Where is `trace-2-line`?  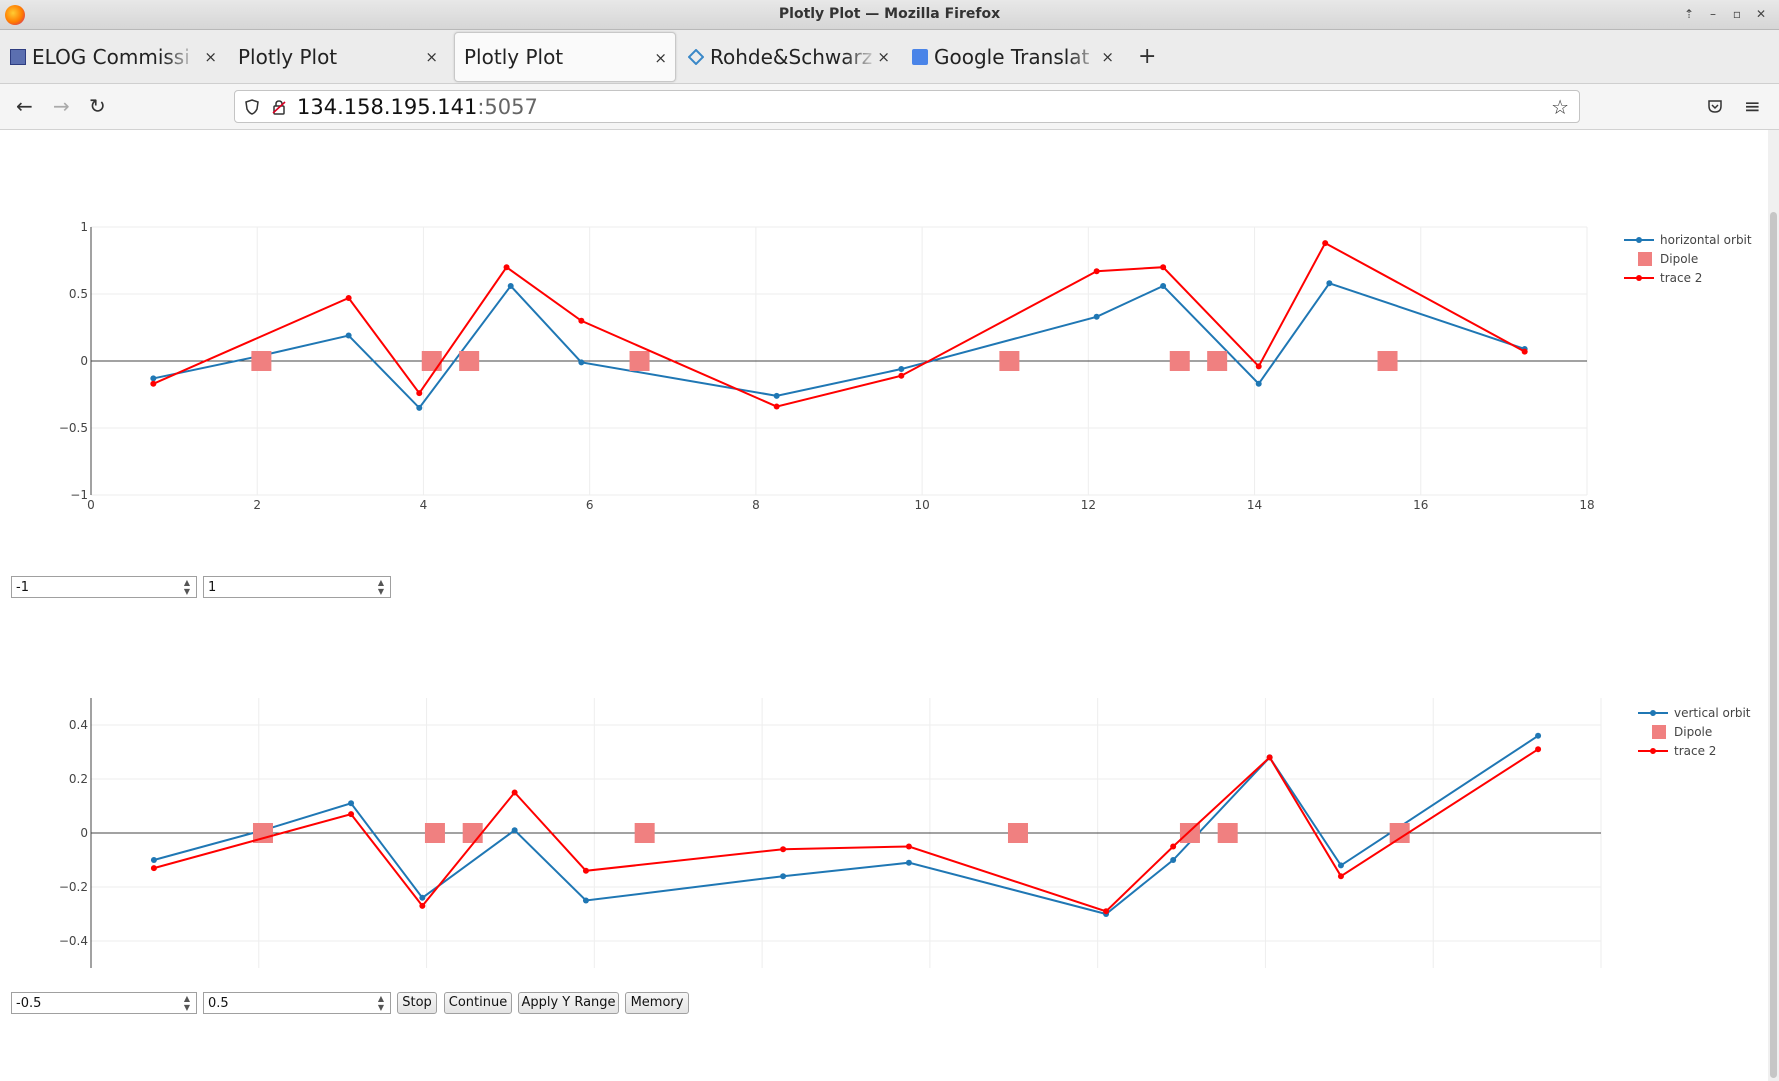 trace-2-line is located at coordinates (846, 830).